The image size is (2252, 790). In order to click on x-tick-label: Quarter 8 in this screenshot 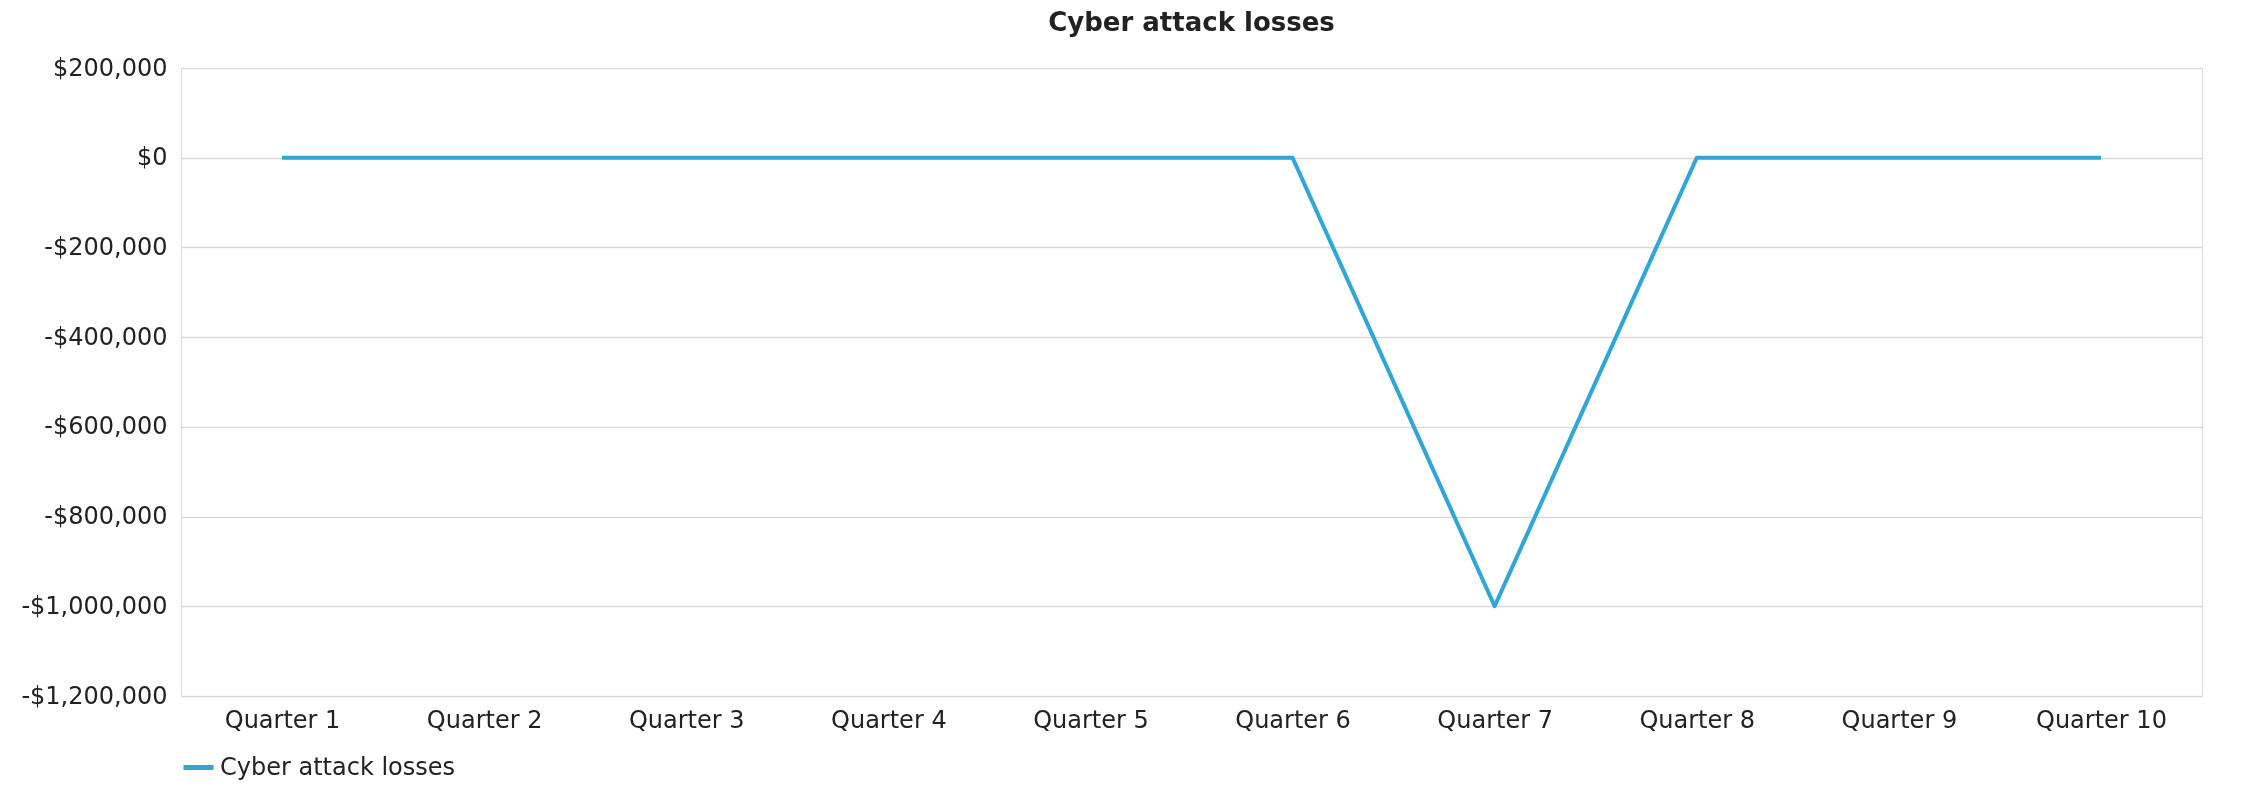, I will do `click(1697, 719)`.